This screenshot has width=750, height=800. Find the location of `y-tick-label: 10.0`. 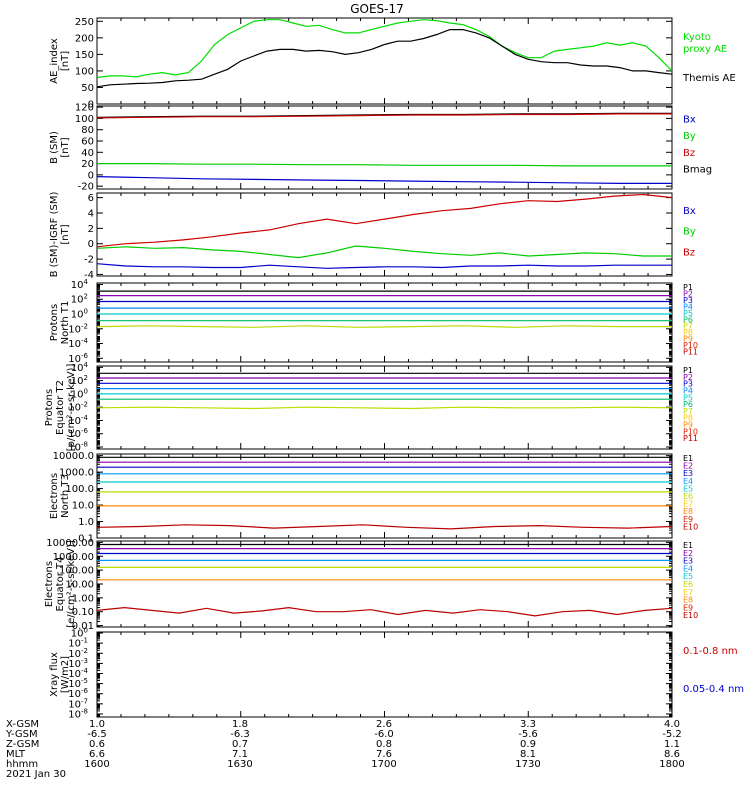

y-tick-label: 10.0 is located at coordinates (83, 506).